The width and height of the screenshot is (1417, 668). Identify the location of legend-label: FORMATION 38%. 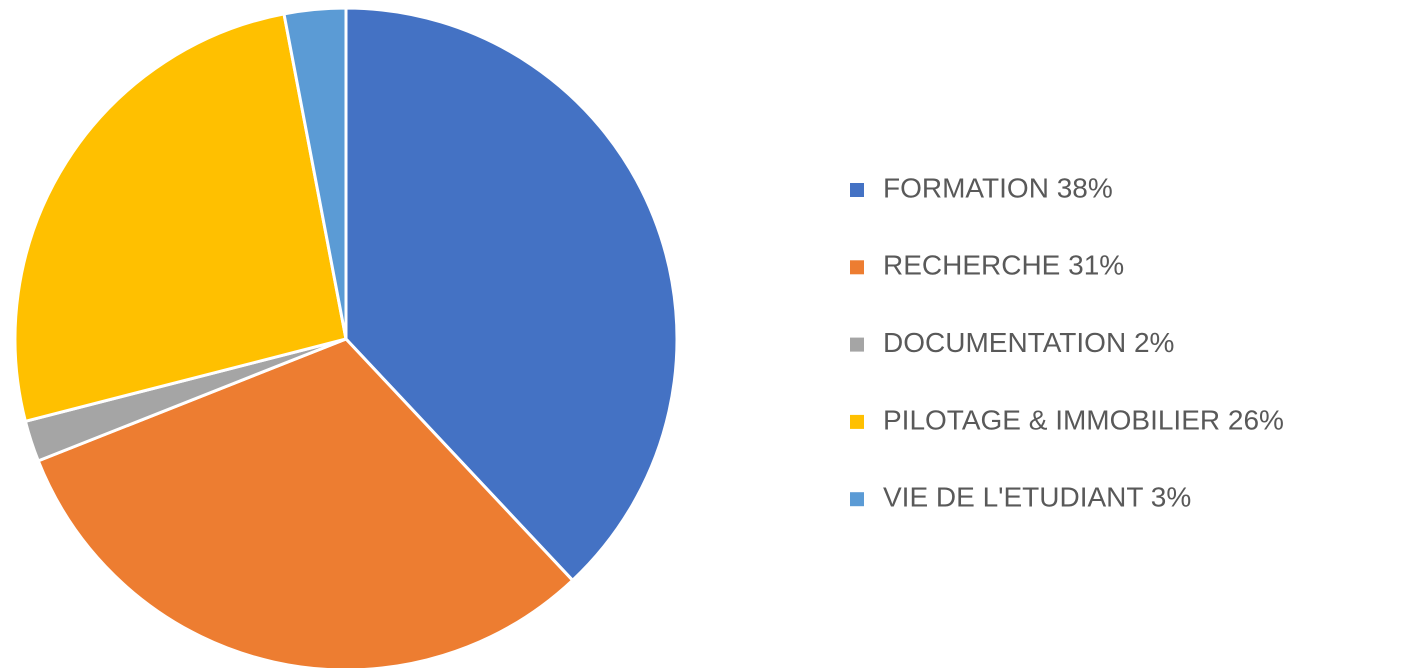
(998, 187).